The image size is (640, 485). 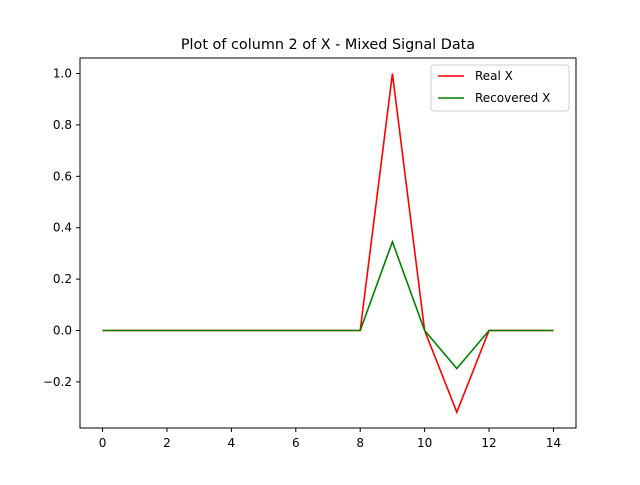 What do you see at coordinates (167, 443) in the screenshot?
I see `x-tick-label: 2` at bounding box center [167, 443].